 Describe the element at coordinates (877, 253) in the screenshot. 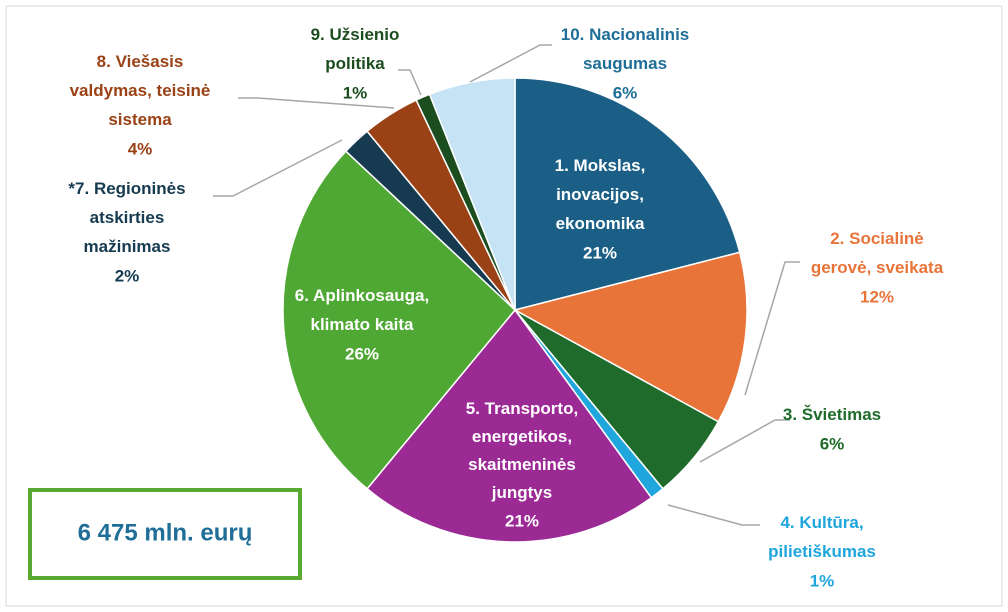

I see `slice-label: 2. Socialinė gerovė, sveikata` at that location.